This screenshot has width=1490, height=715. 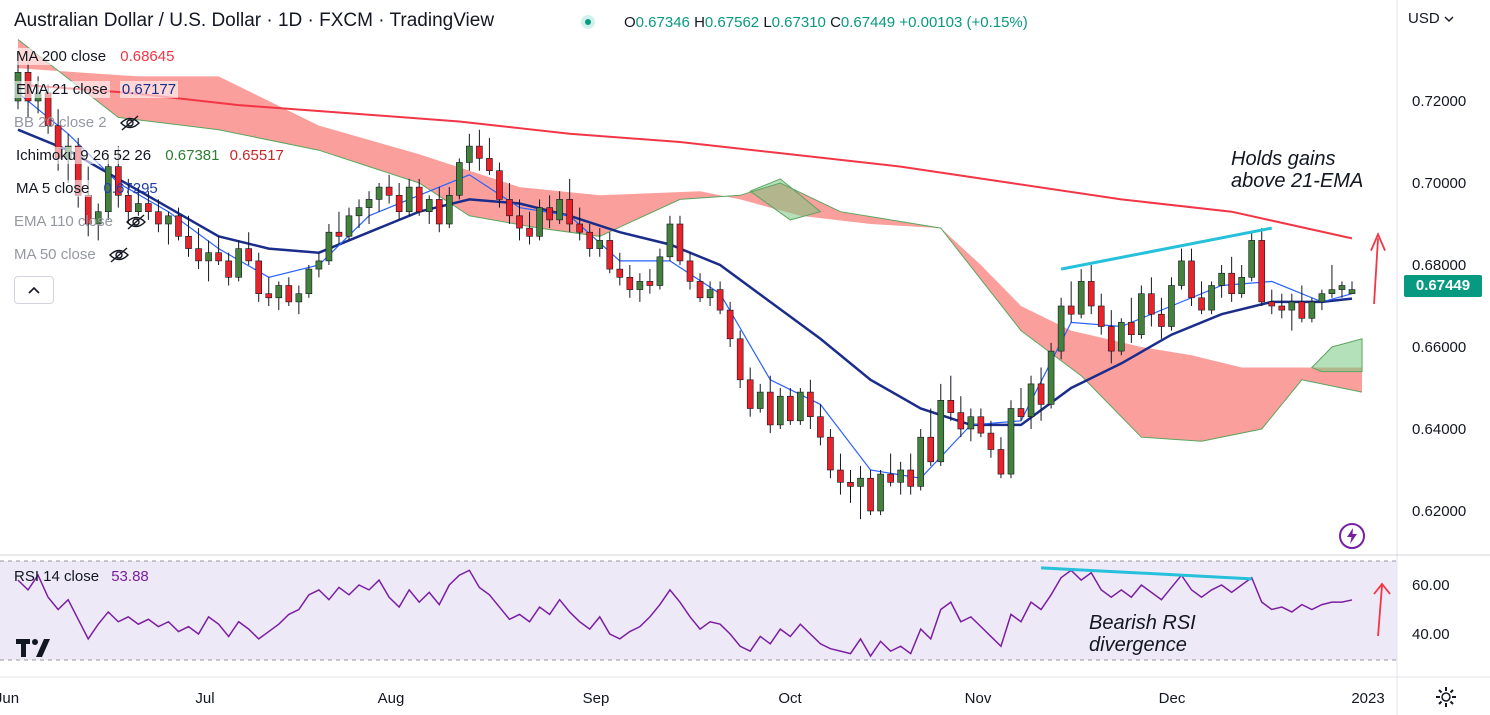 I want to click on gear-icon, so click(x=1446, y=697).